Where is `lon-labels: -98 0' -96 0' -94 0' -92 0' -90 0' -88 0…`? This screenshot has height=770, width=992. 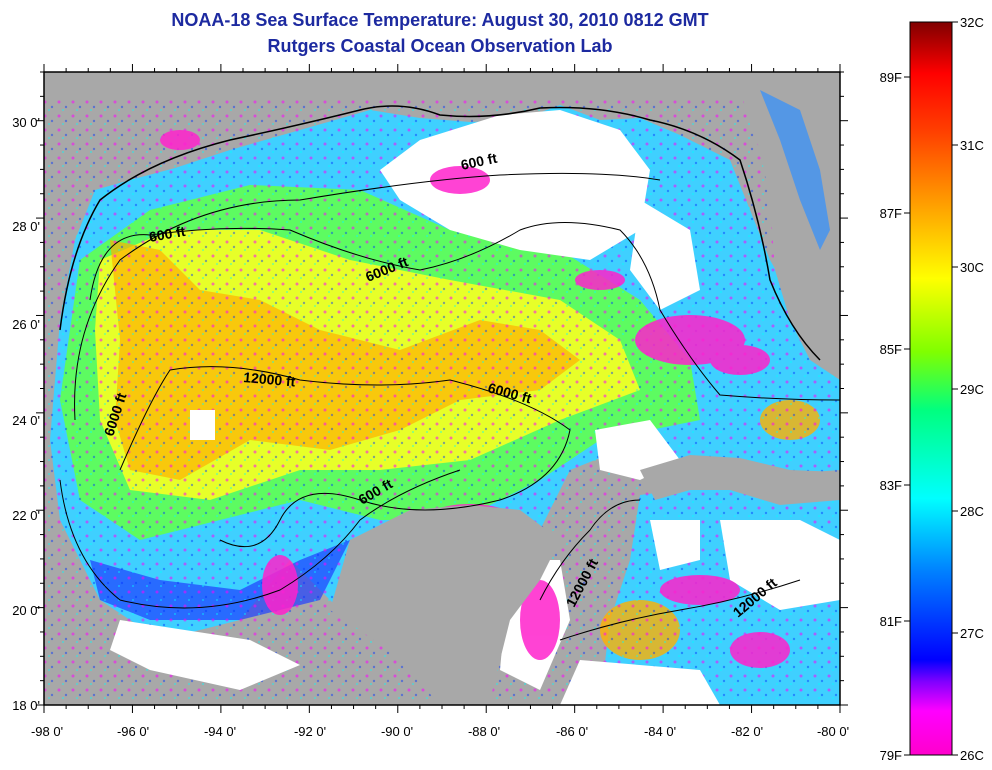 lon-labels: -98 0' -96 0' -94 0' -92 0' -90 0' -88 0… is located at coordinates (440, 731).